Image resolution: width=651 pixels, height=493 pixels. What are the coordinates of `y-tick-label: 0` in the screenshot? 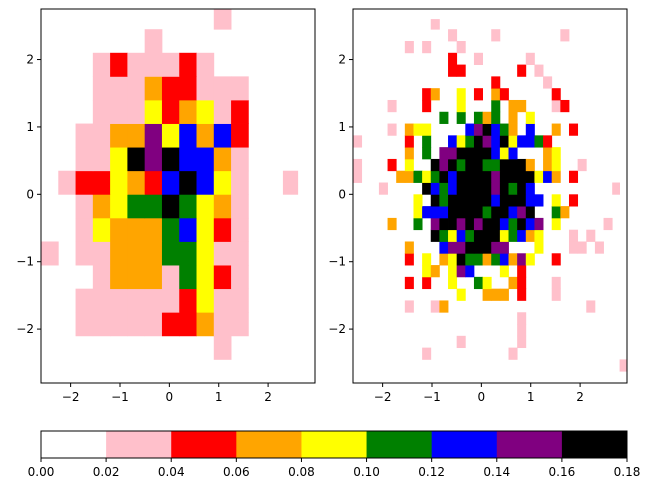 It's located at (342, 194).